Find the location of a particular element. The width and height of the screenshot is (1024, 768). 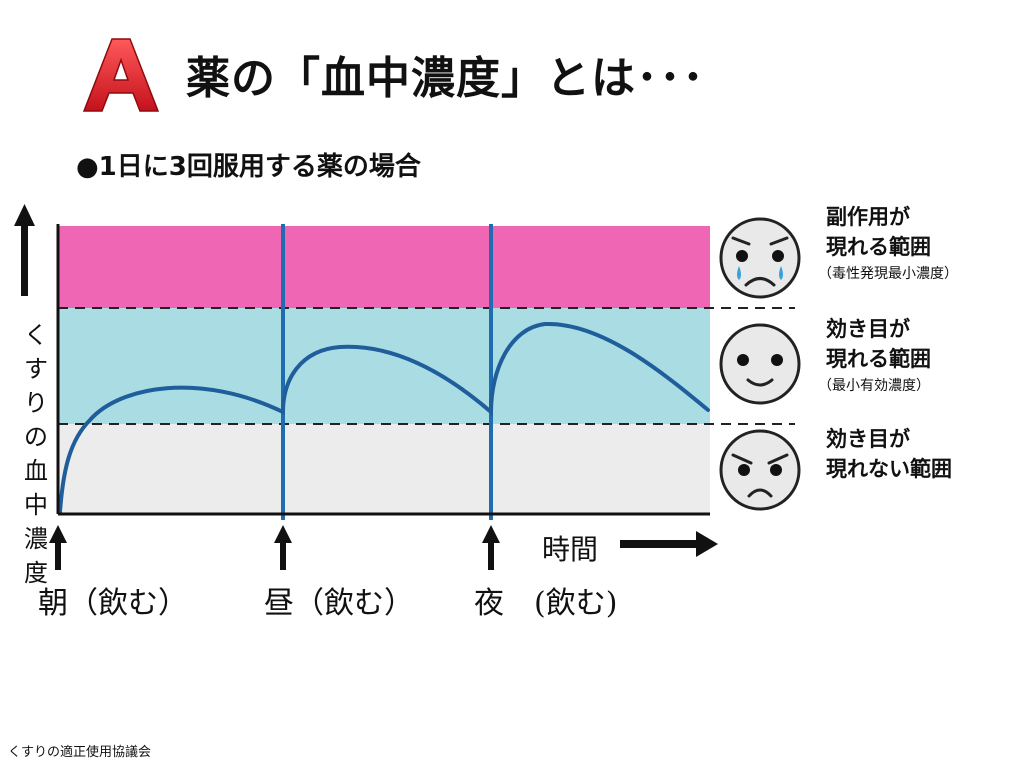

page-title: 薬の「血中濃度」とは･･･ is located at coordinates (445, 78).